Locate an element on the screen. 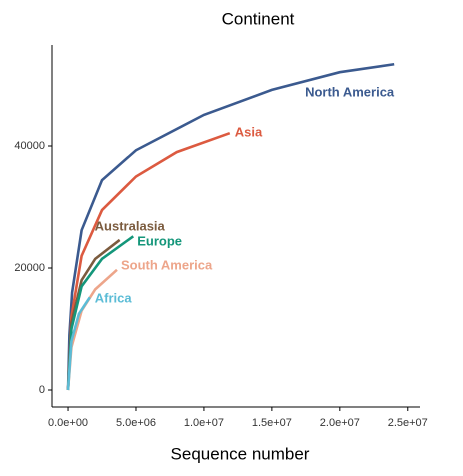  x-tick-label: 5.0e+06 is located at coordinates (136, 423).